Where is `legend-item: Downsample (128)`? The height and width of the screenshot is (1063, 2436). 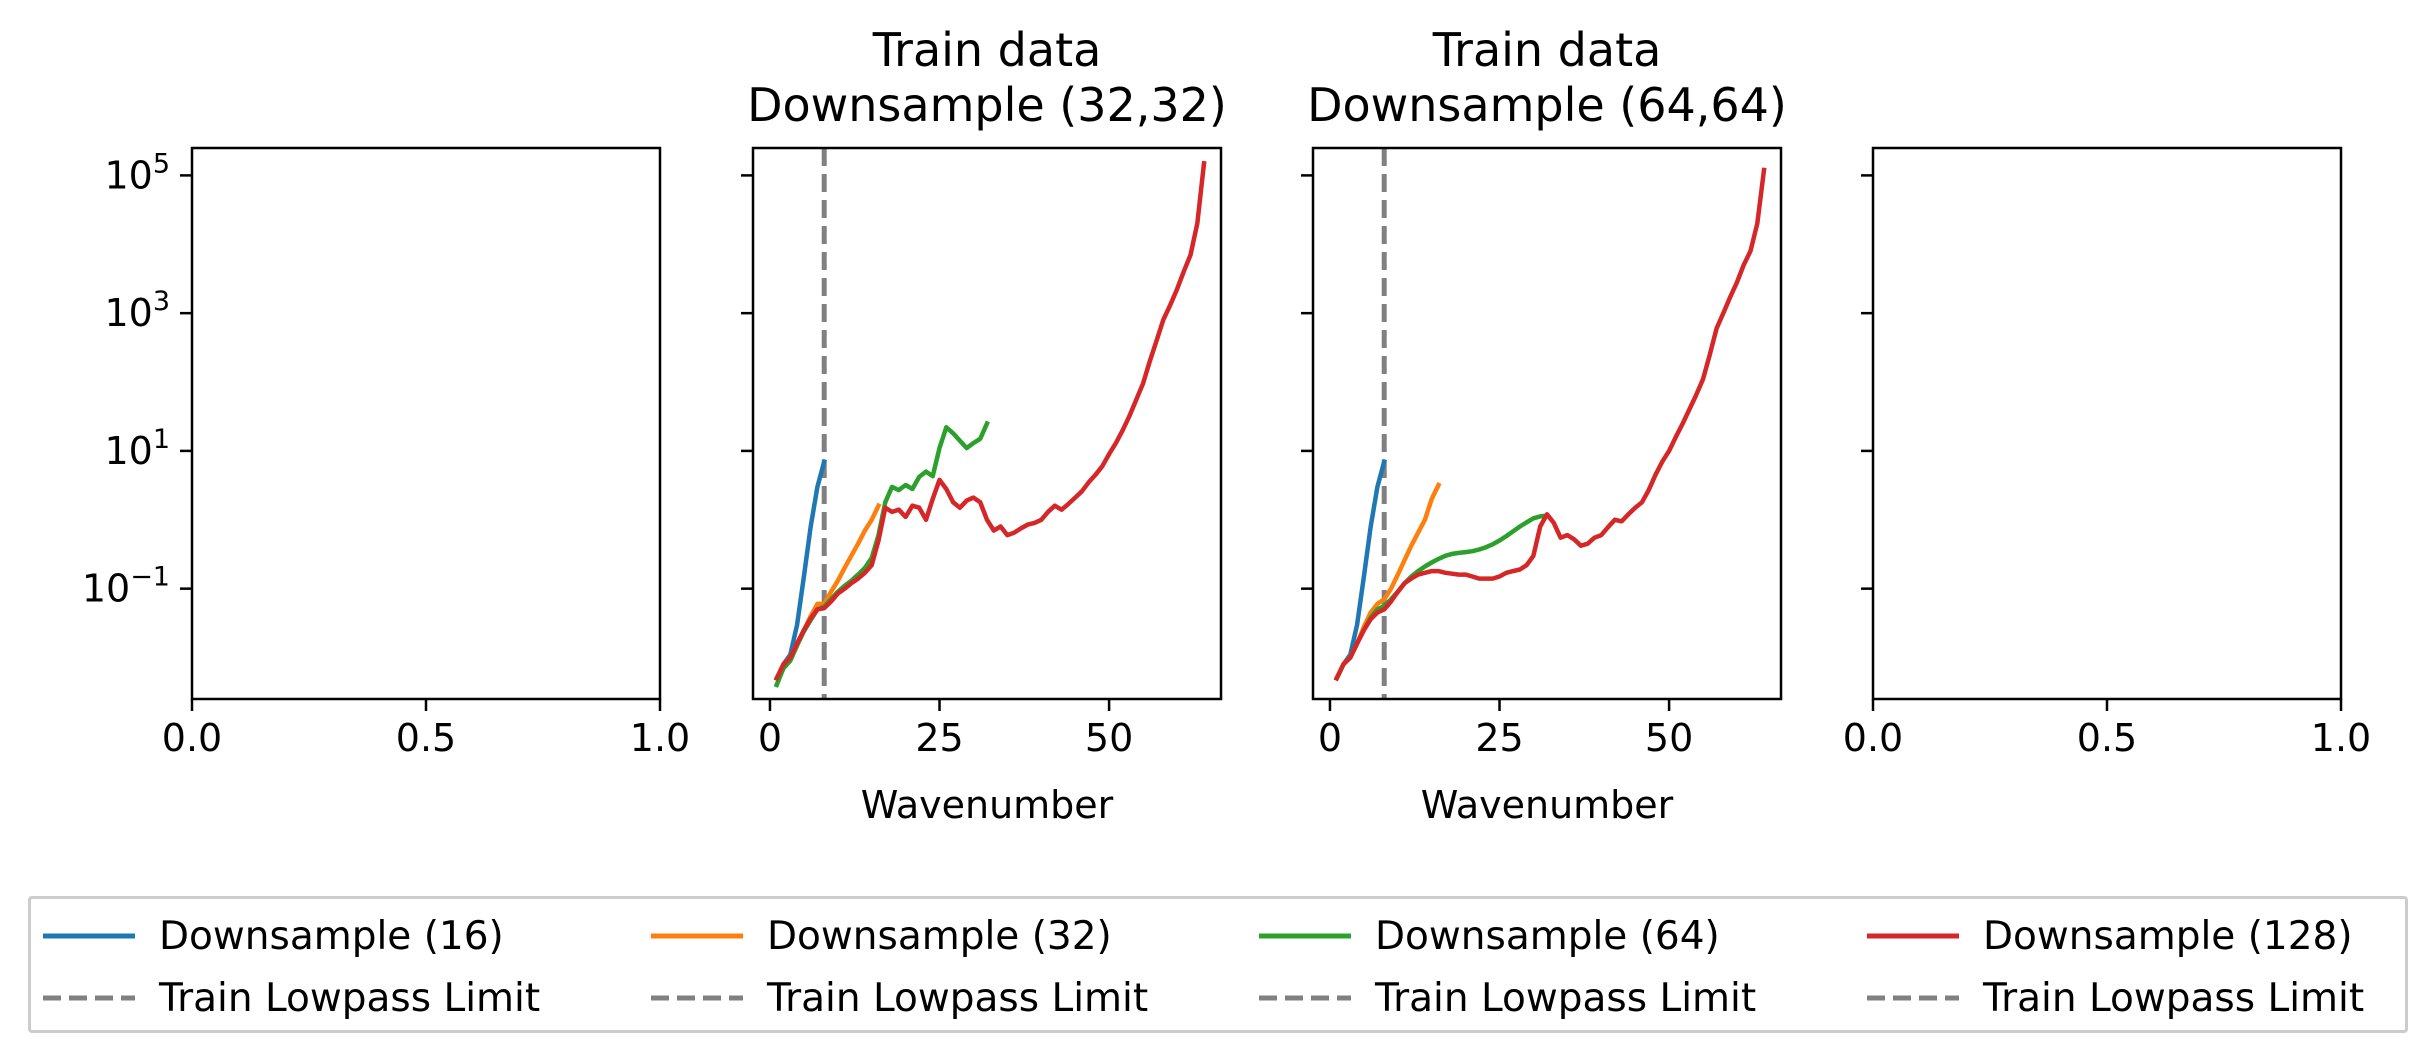
legend-item: Downsample (128) is located at coordinates (2143, 936).